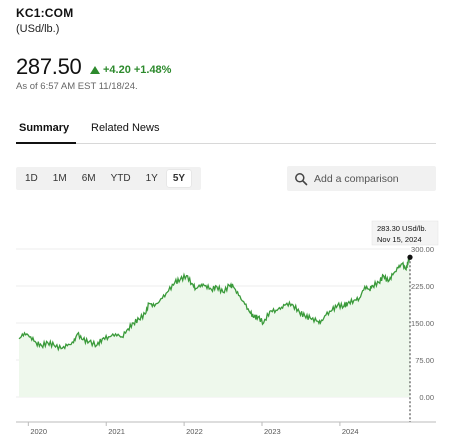  Describe the element at coordinates (95, 70) in the screenshot. I see `up-arrow-icon` at that location.